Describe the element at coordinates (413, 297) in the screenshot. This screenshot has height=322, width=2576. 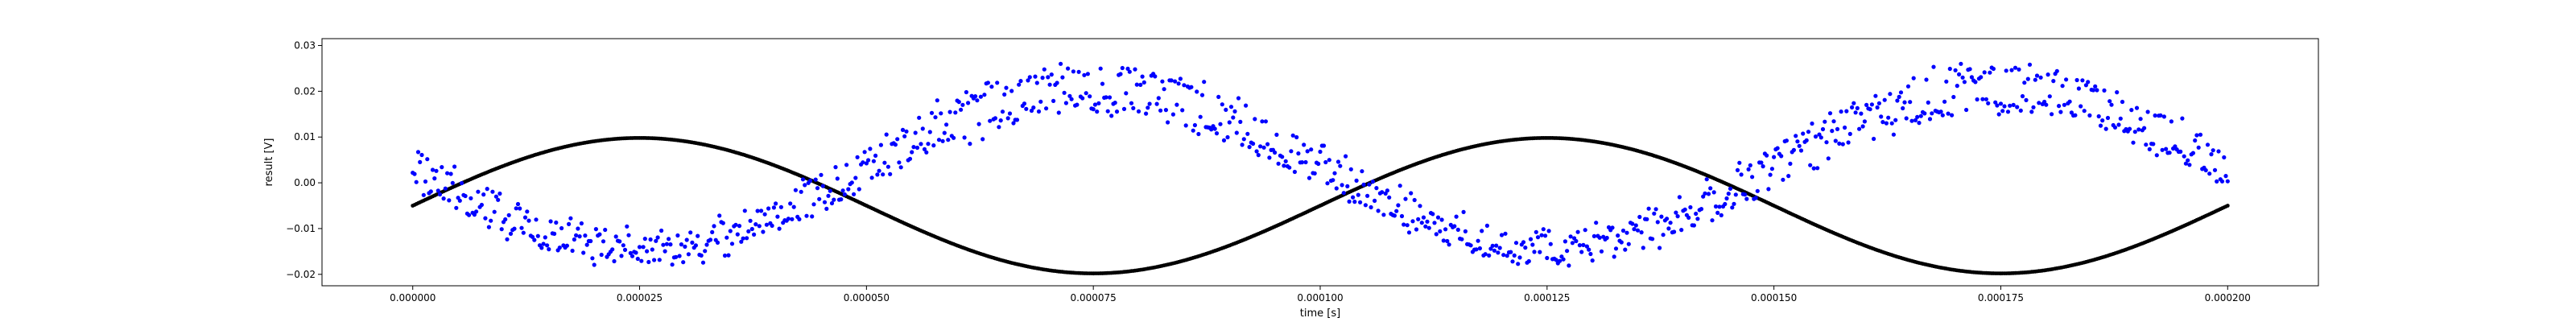
I see `x-tick-label: 0.000000` at that location.